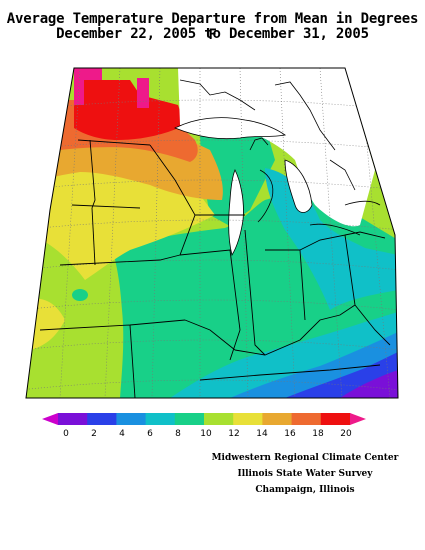 This screenshot has height=550, width=425. Describe the element at coordinates (210, 335) in the screenshot. I see `boundary-mo-north` at that location.